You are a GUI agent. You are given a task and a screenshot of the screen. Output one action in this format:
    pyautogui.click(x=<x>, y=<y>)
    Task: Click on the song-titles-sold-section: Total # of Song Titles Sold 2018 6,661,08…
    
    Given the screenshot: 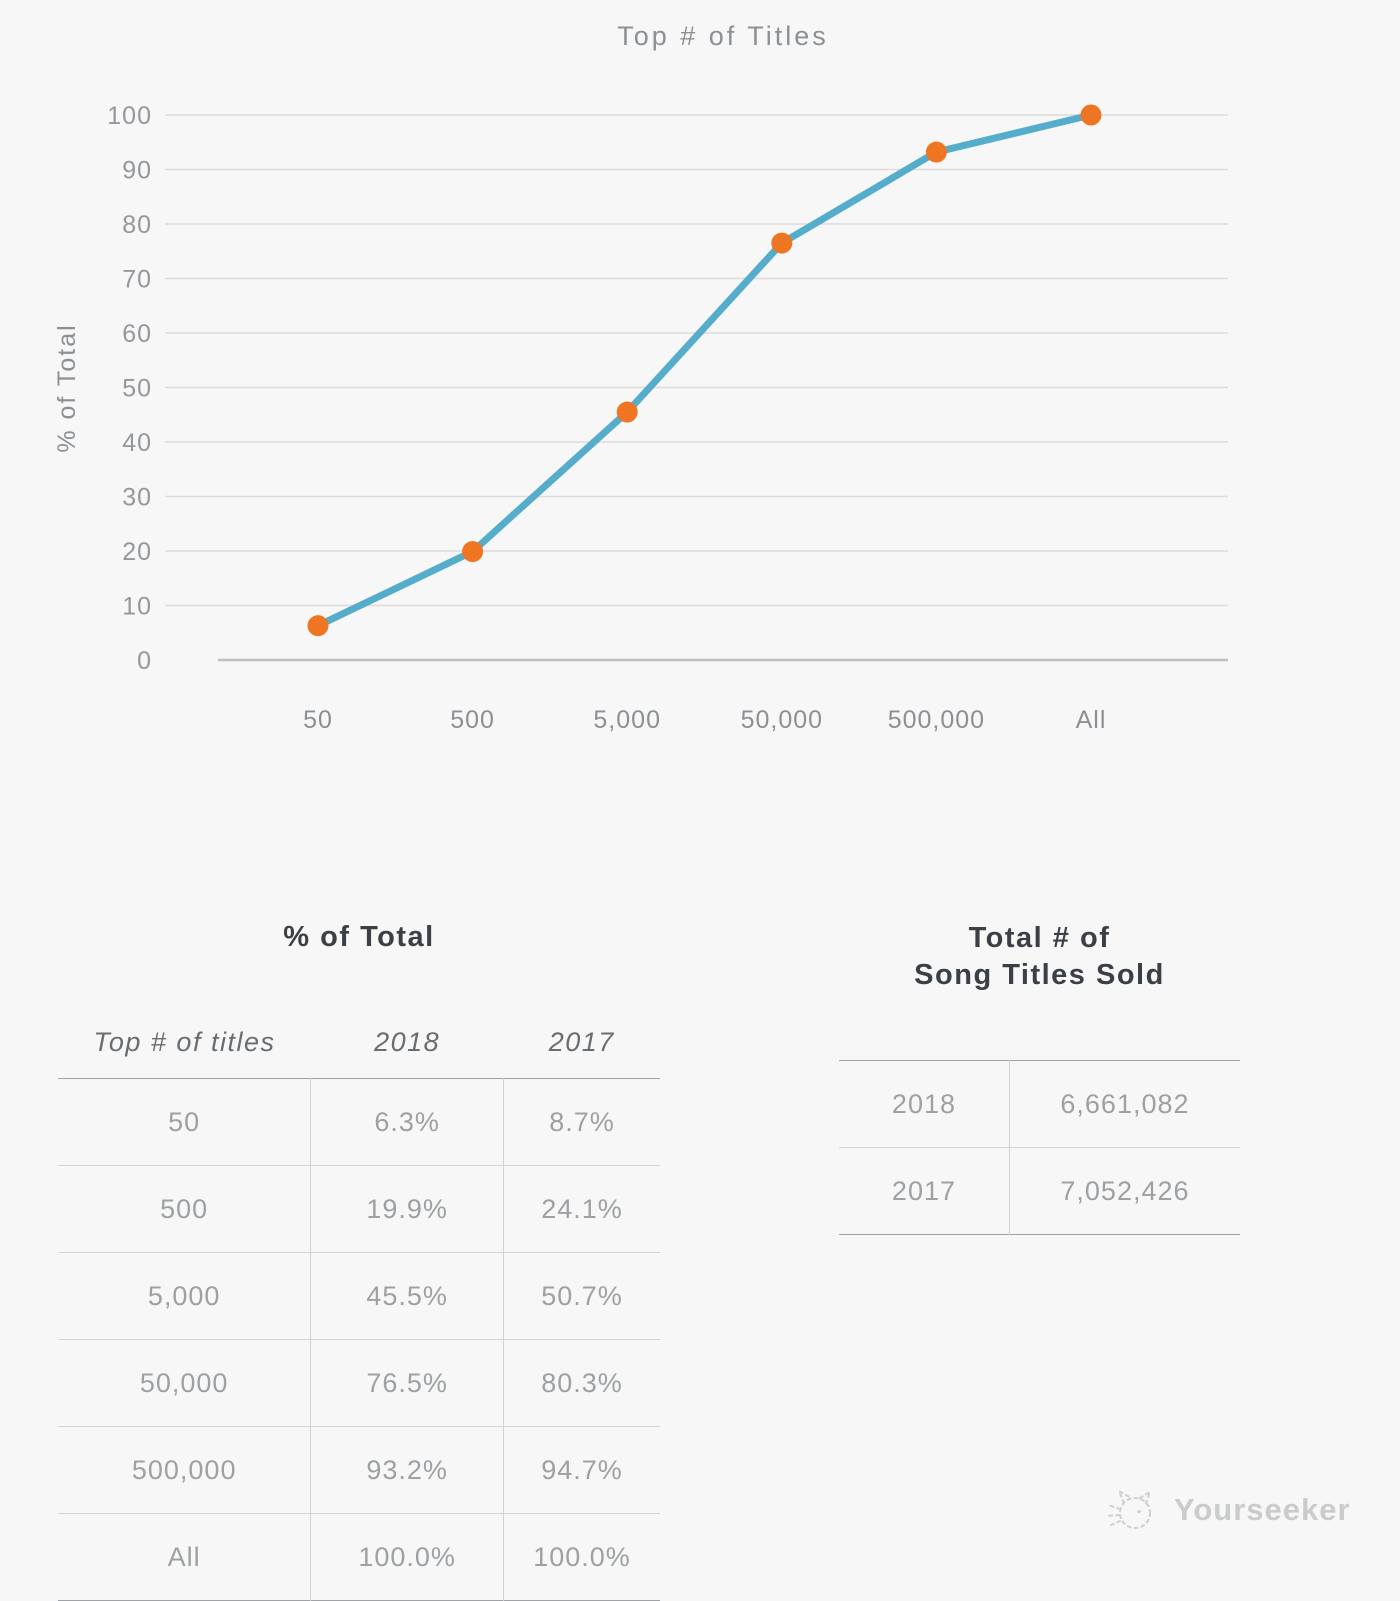 What is the action you would take?
    pyautogui.click(x=1039, y=1077)
    